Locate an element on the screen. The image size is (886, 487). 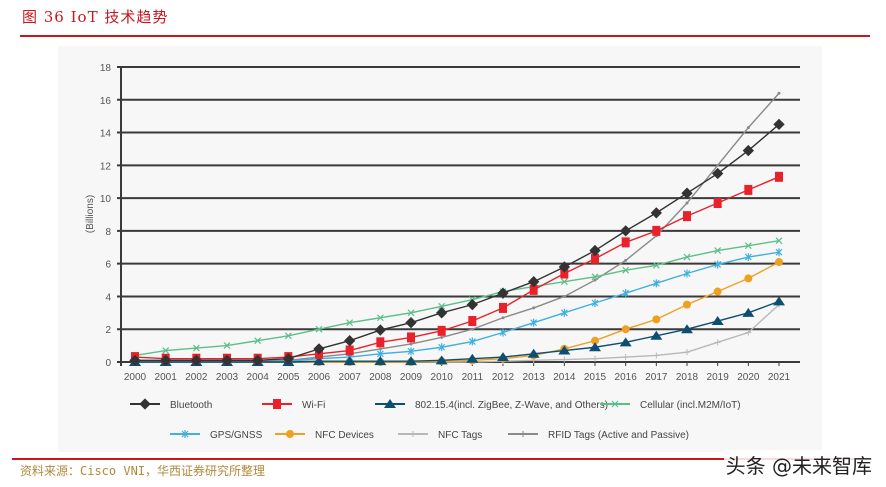
x-tick-label: 2001 is located at coordinates (166, 377).